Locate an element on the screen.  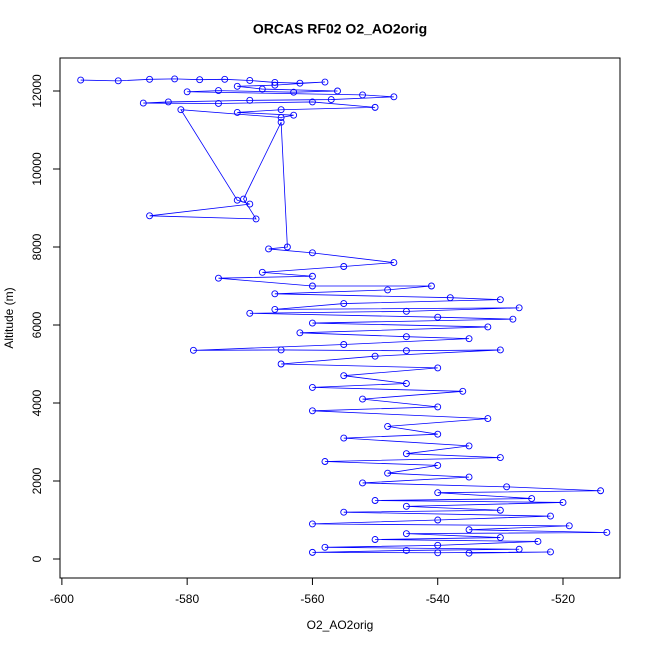
y-tick-label: 12000 is located at coordinates (37, 91).